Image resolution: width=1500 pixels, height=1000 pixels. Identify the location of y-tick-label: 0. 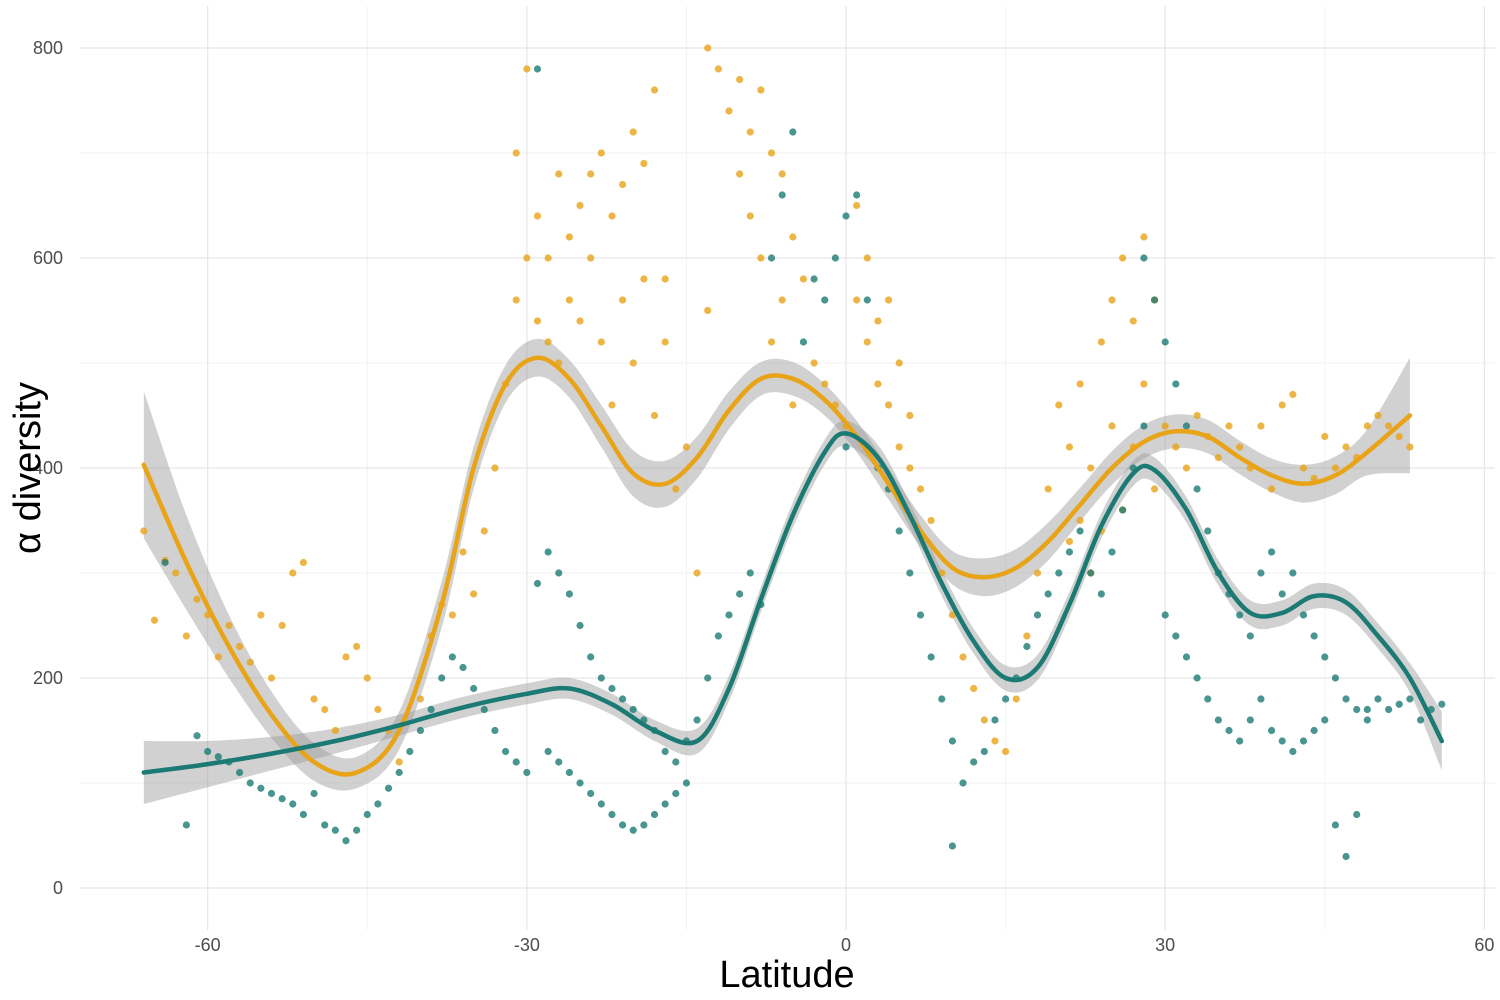
(58, 888).